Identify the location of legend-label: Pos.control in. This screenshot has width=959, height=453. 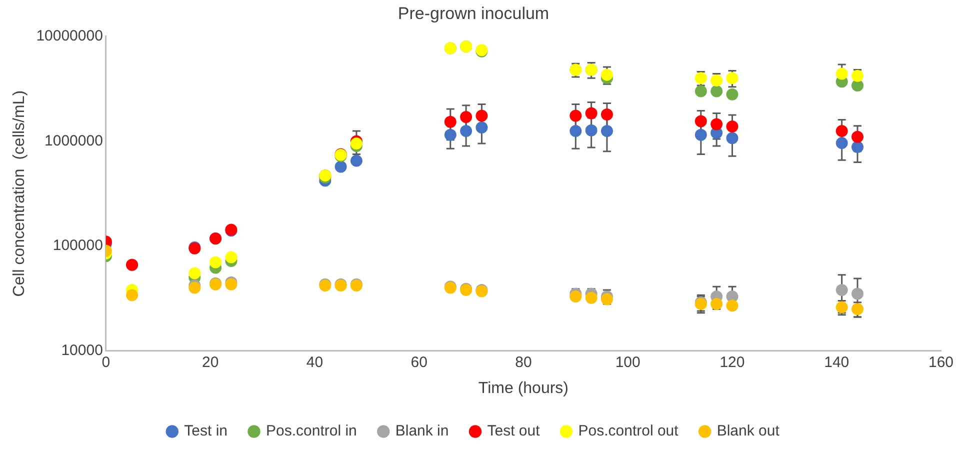
(311, 431).